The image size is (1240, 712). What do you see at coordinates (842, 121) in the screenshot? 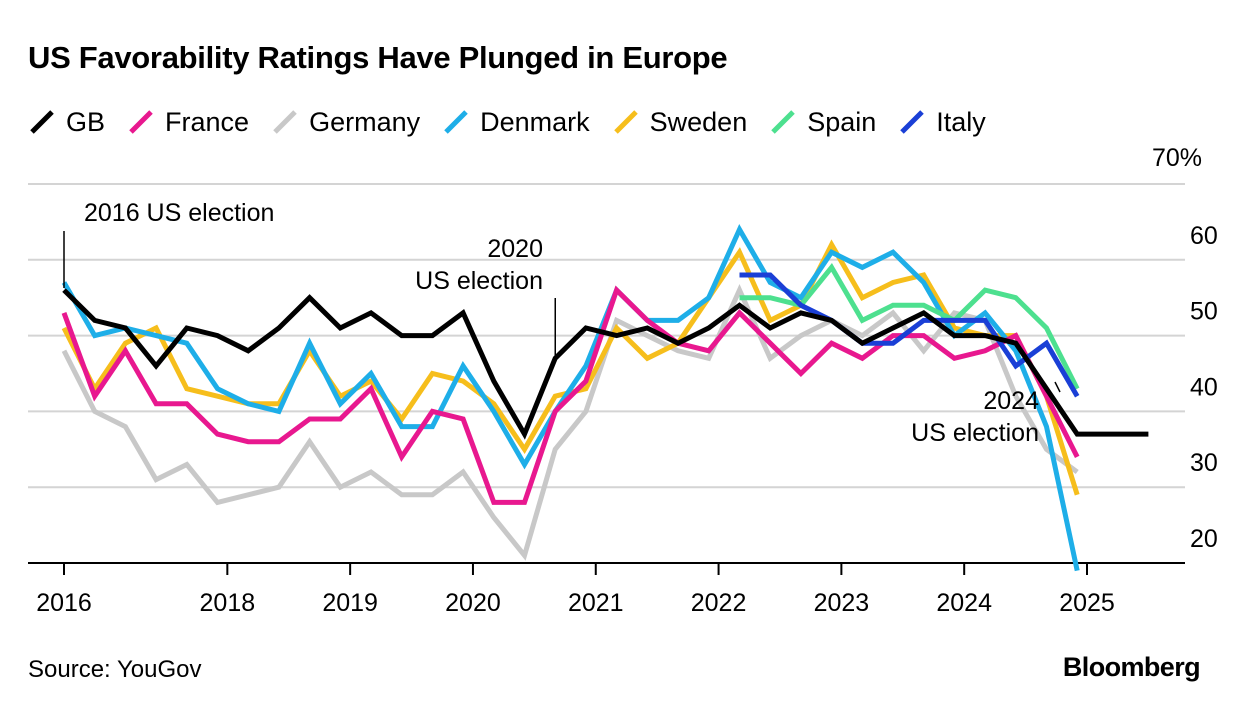
I see `legend-label-spain: Spain` at bounding box center [842, 121].